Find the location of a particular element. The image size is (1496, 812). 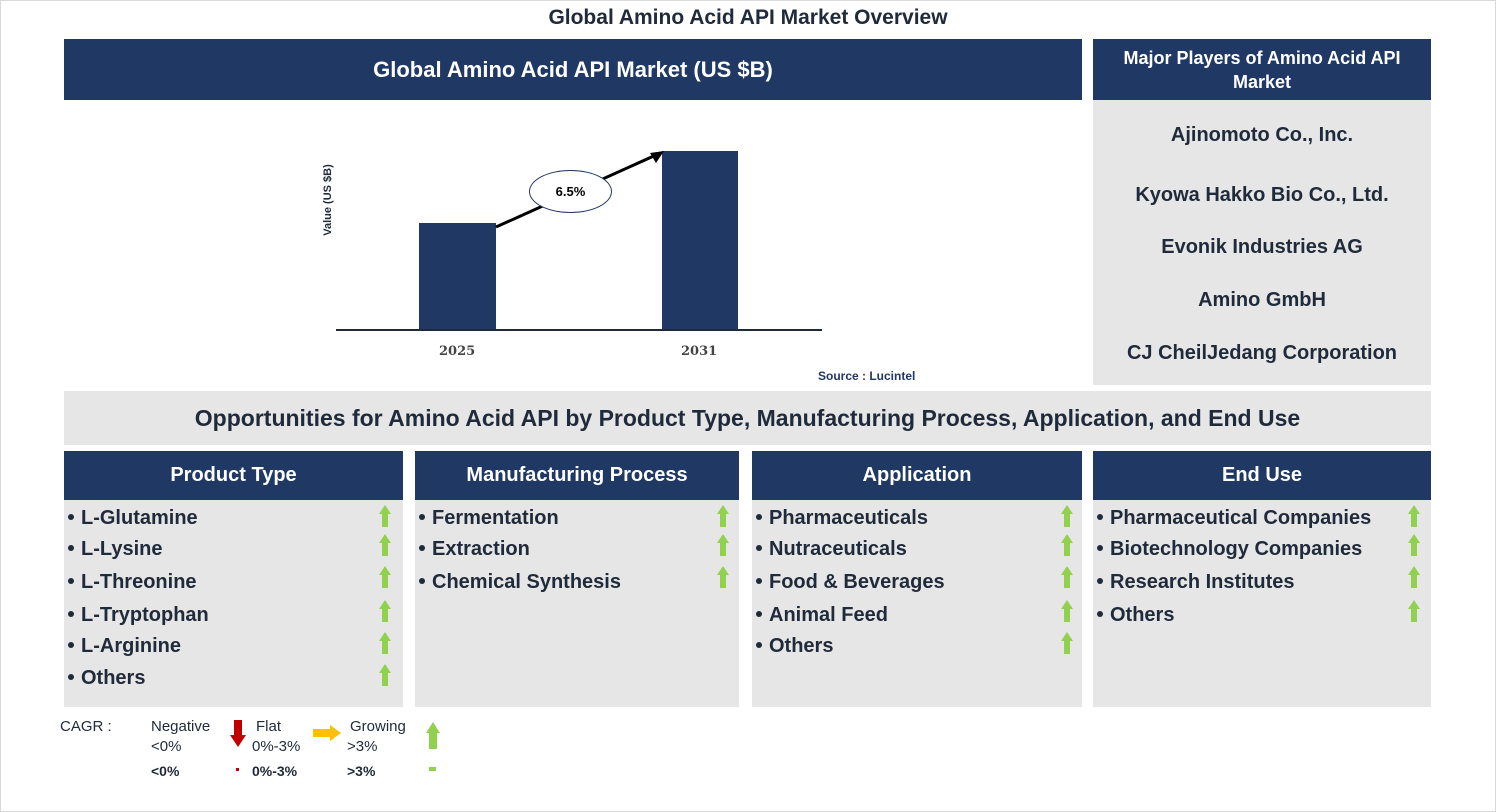

player-item: Amino GmbH is located at coordinates (1262, 300).